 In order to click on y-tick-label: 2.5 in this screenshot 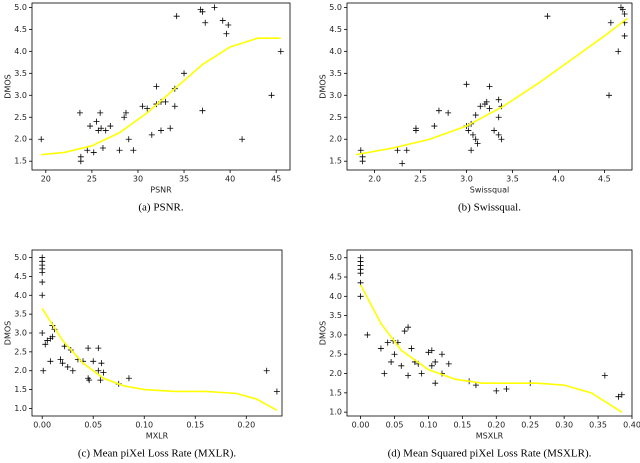, I will do `click(20, 117)`.